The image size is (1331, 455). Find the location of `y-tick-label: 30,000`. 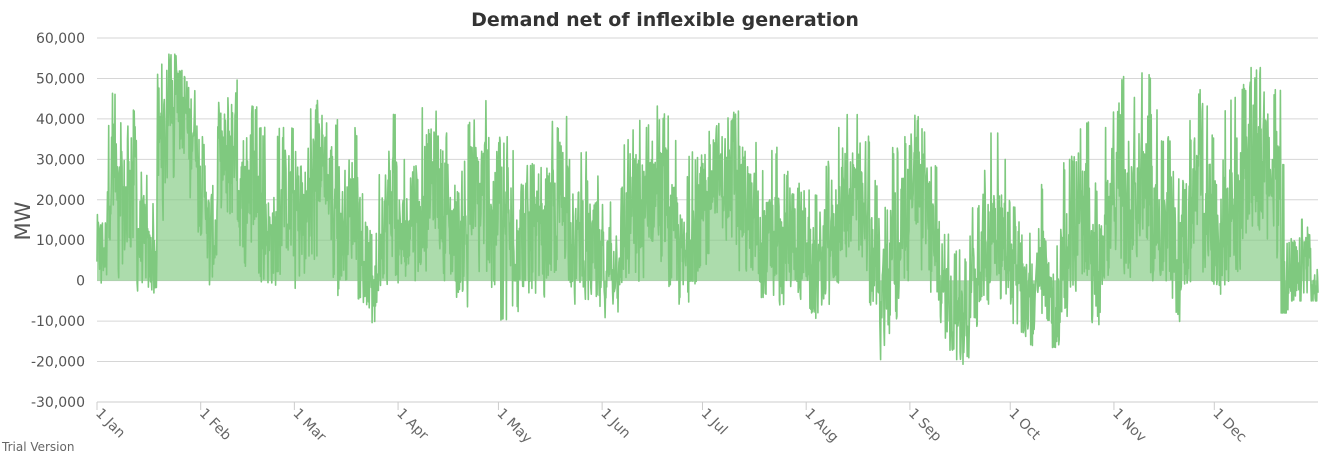

y-tick-label: 30,000 is located at coordinates (60, 160).